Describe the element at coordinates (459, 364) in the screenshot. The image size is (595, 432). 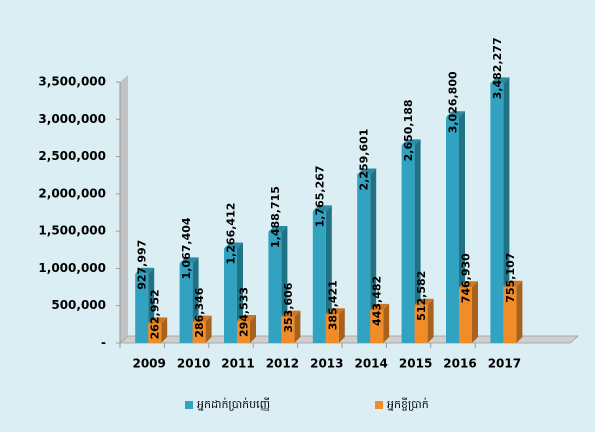
I see `x-tick-label: 2016` at that location.